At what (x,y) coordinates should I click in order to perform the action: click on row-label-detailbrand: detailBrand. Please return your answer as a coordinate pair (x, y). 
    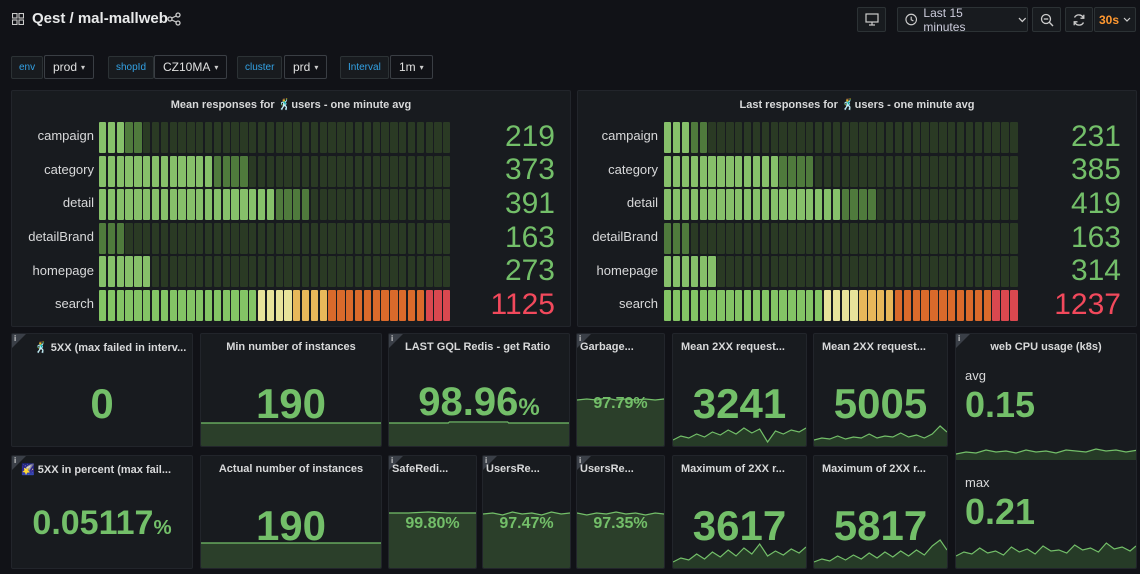
    Looking at the image, I should click on (625, 236).